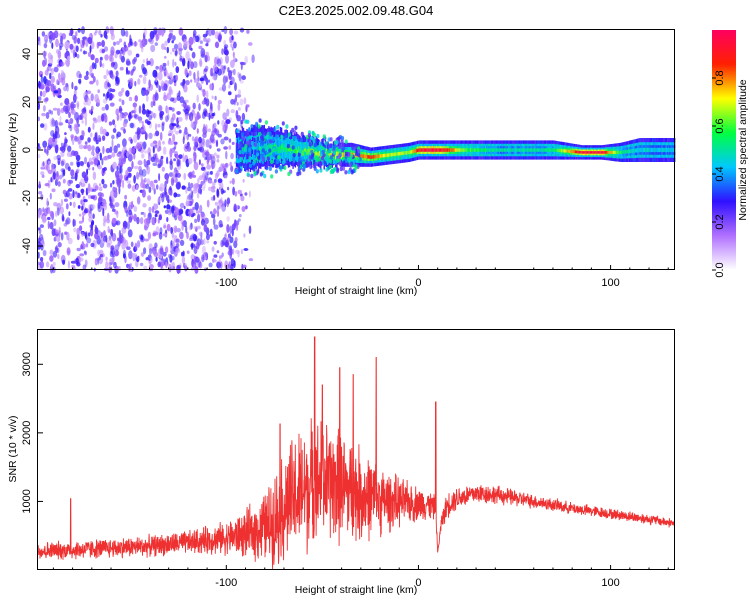 This screenshot has width=750, height=600. I want to click on chart-title: C2E3.2025.002.09.48.G04, so click(356, 10).